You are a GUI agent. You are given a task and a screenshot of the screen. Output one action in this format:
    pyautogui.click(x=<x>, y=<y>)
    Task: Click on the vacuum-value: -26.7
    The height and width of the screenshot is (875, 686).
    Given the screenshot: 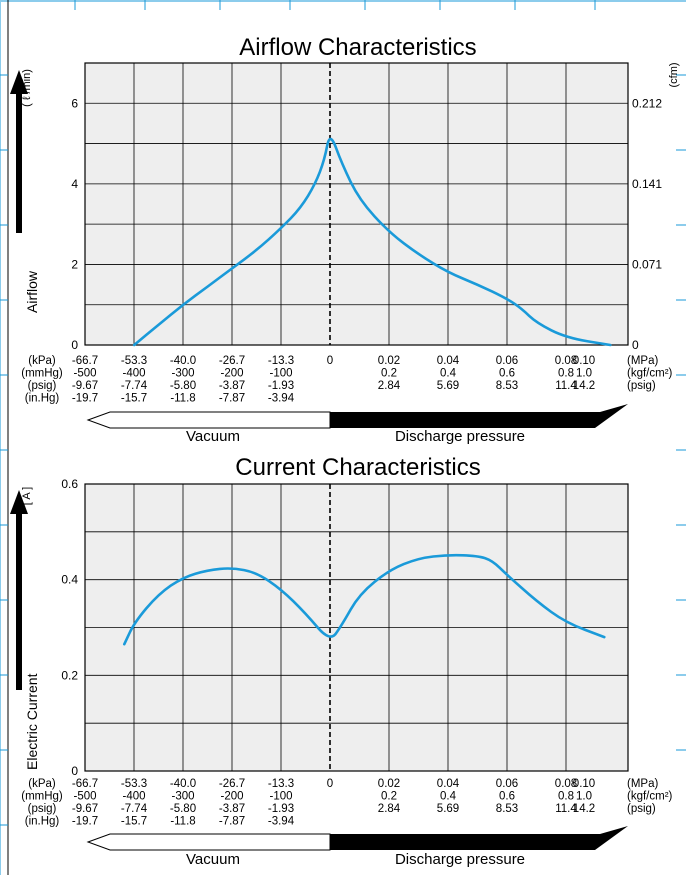 What is the action you would take?
    pyautogui.click(x=232, y=784)
    